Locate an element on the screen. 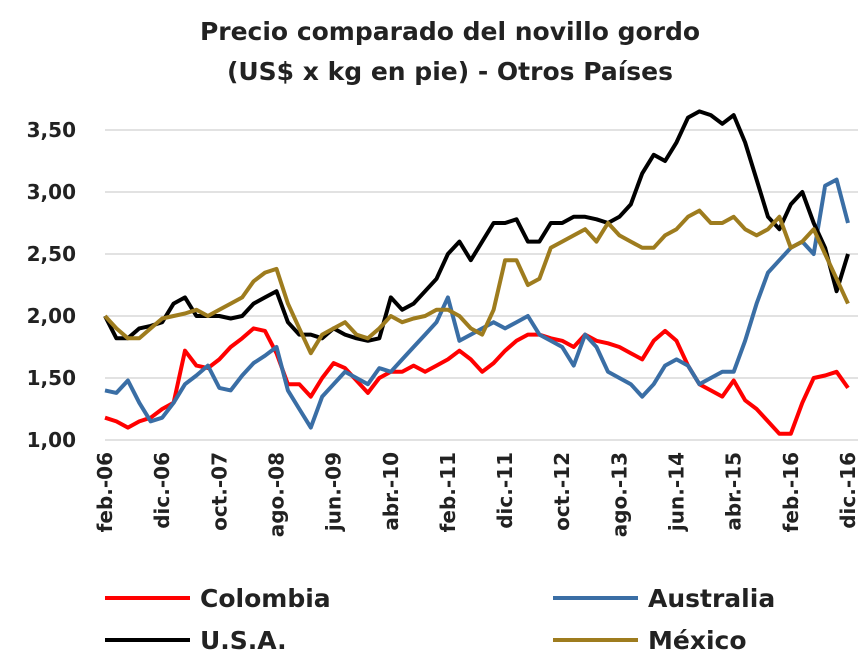 Image resolution: width=865 pixels, height=656 pixels. x-tick-label: jun.-09 is located at coordinates (334, 492).